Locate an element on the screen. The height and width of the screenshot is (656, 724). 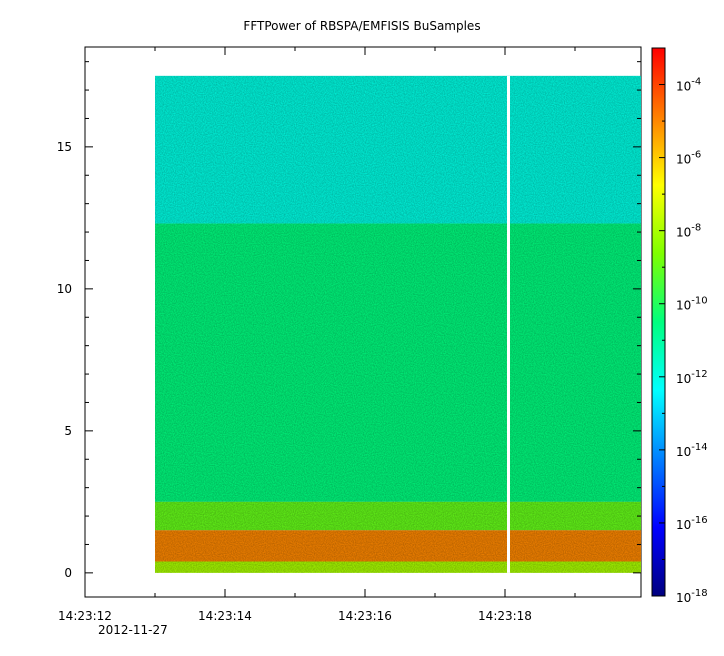
colorbar-ticks: 10⁻⁴ 10⁻⁶ 10⁻⁸ 10⁻¹⁰ 10⁻¹² 10⁻¹⁴ 10⁻¹⁶ 10⁻¹⁸ is located at coordinates (683, 326).